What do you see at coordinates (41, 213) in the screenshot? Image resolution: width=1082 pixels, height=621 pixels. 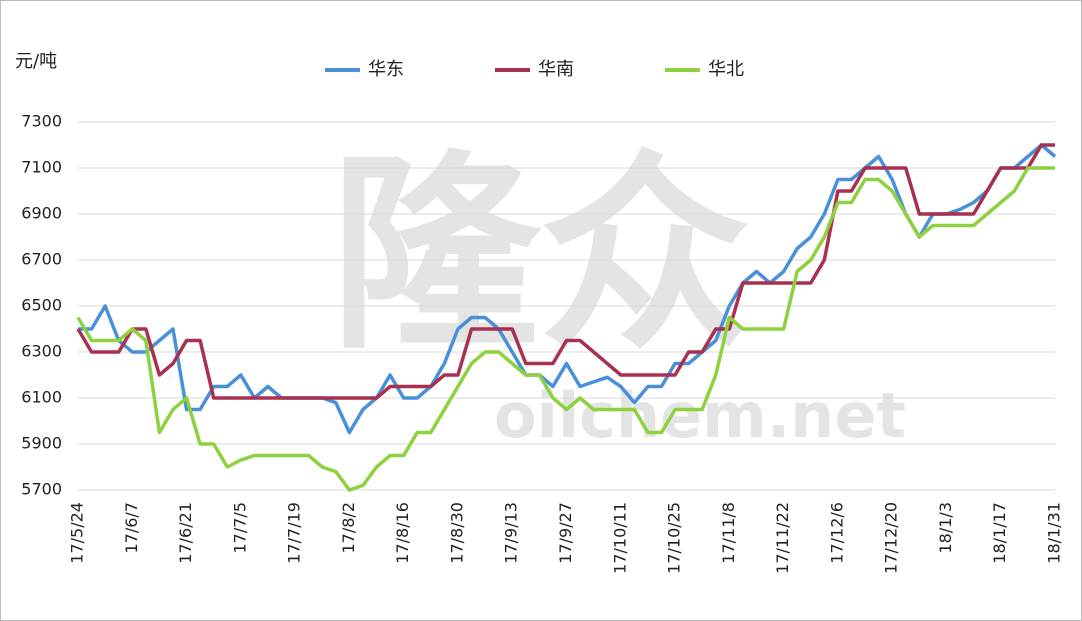 I see `y-tick-label: 6900` at bounding box center [41, 213].